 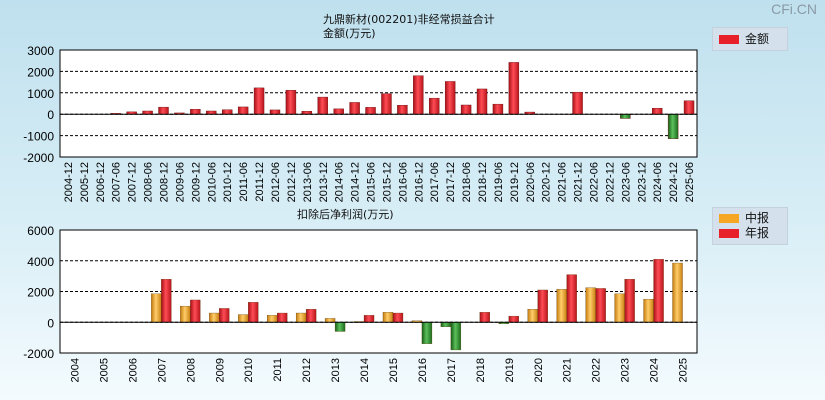 What do you see at coordinates (101, 182) in the screenshot?
I see `x-tick-label: 2006-12` at bounding box center [101, 182].